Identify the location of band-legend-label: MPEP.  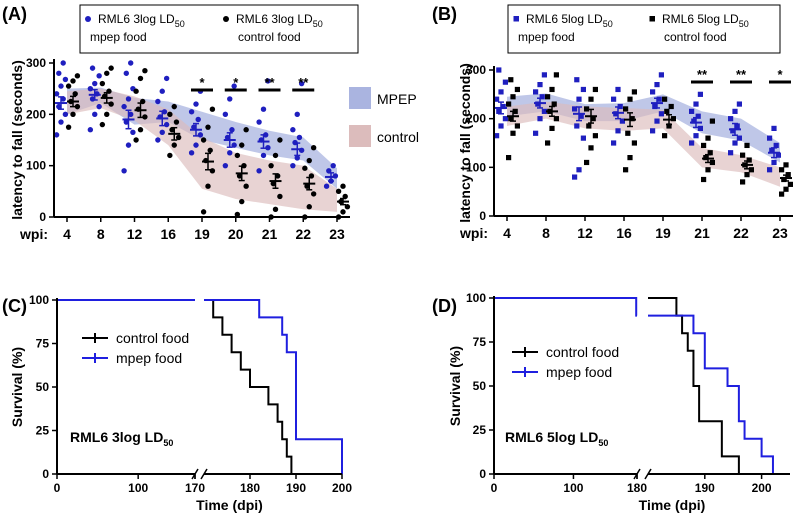
(397, 99).